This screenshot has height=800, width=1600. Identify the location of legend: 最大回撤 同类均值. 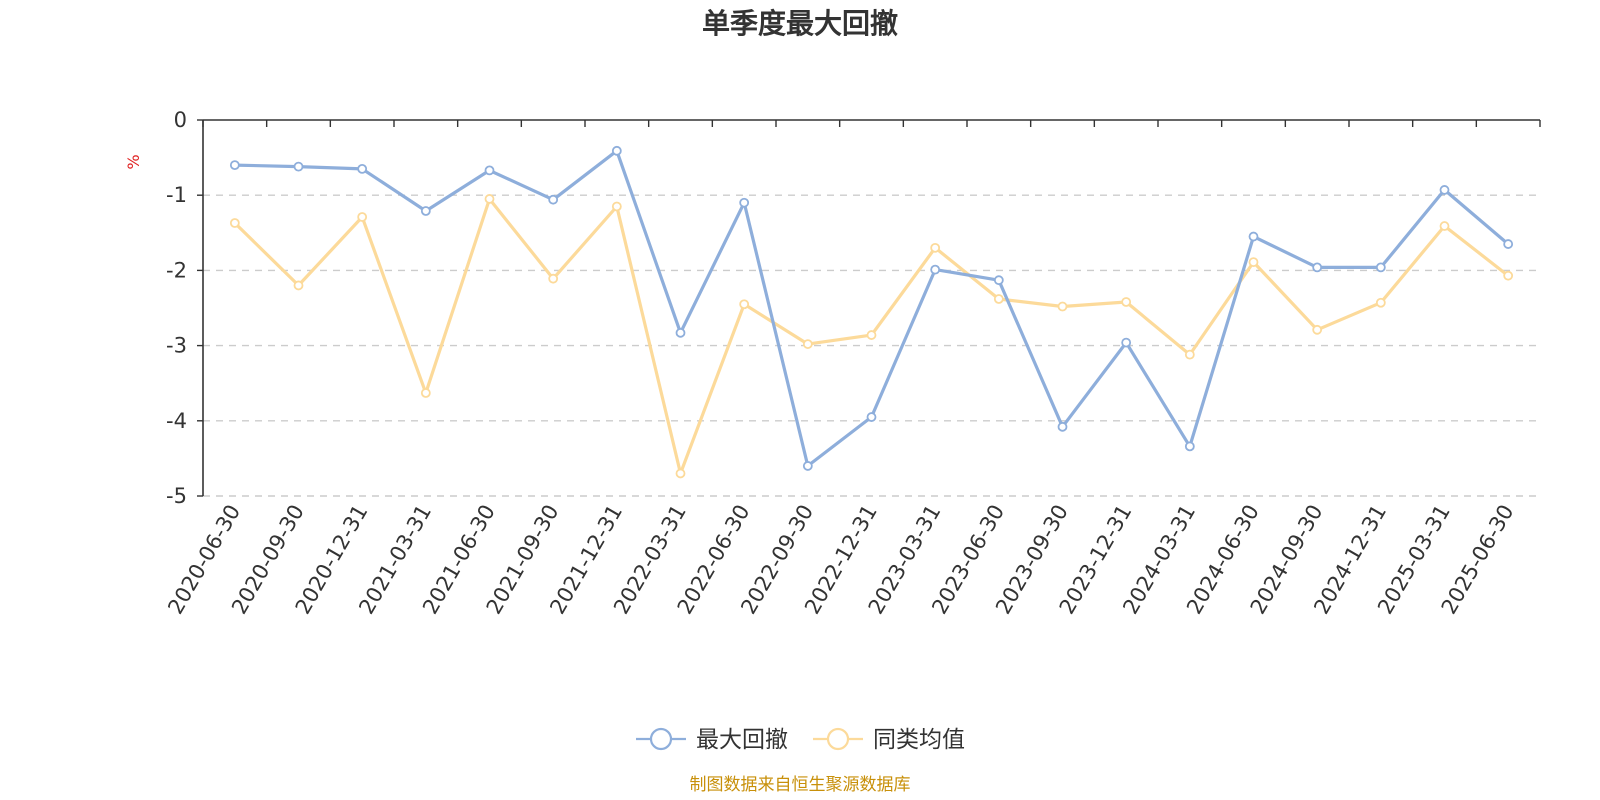
(800, 740).